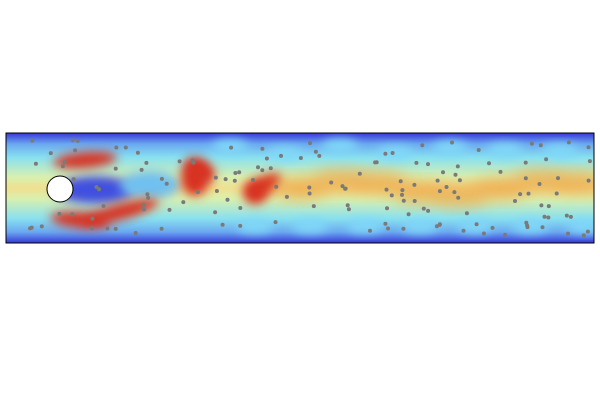 The height and width of the screenshot is (400, 600). Describe the element at coordinates (60, 189) in the screenshot. I see `cylinder-obstacle` at that location.